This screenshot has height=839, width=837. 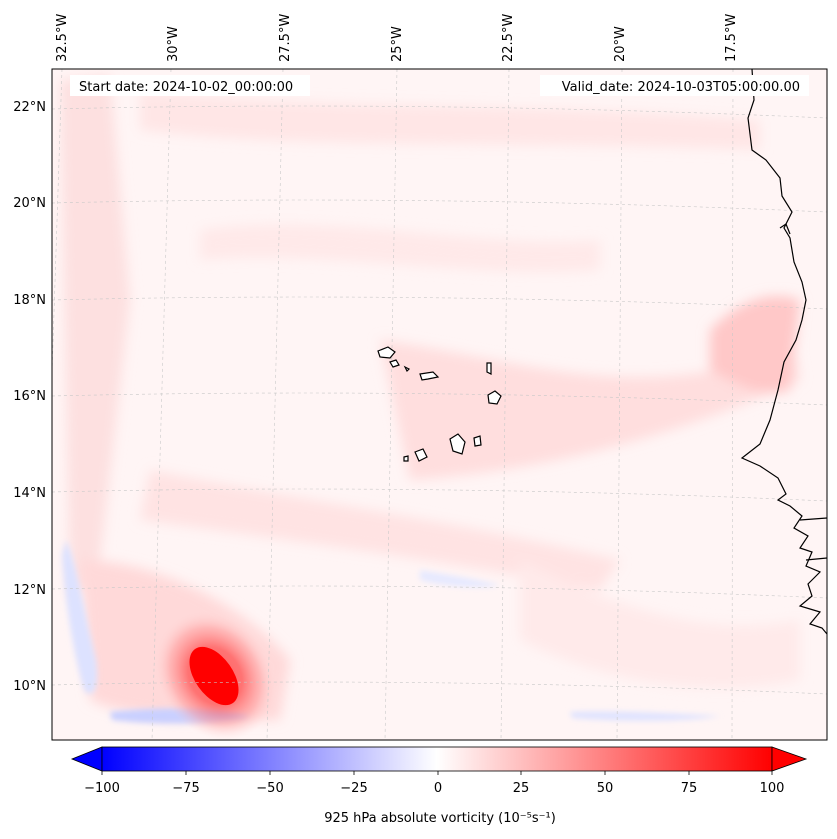 What do you see at coordinates (681, 87) in the screenshot?
I see `valid-date-label: Valid_date: 2024-10-03T05:00:00.00` at bounding box center [681, 87].